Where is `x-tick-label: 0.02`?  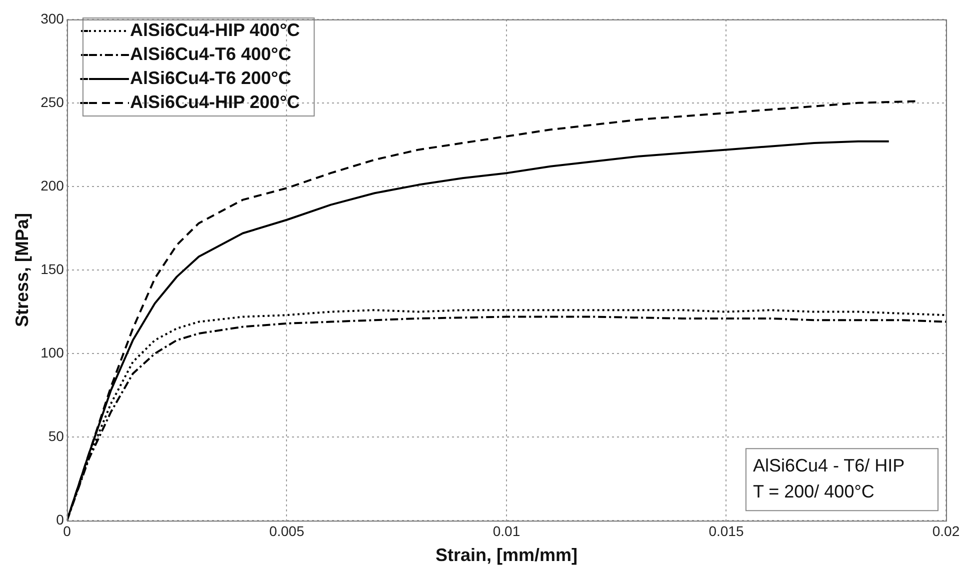 x-tick-label: 0.02 is located at coordinates (946, 530).